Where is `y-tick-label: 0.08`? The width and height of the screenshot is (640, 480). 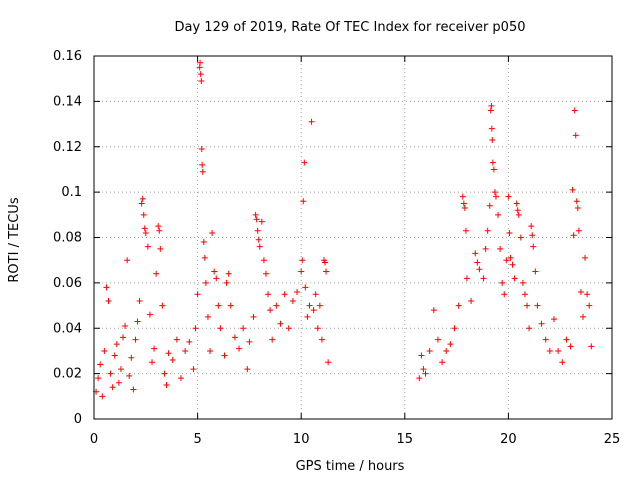
y-tick-label: 0.08 is located at coordinates (67, 238).